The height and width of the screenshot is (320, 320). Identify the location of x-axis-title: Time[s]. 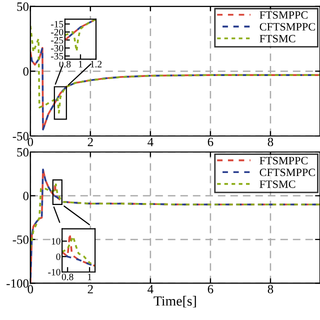
(175, 302).